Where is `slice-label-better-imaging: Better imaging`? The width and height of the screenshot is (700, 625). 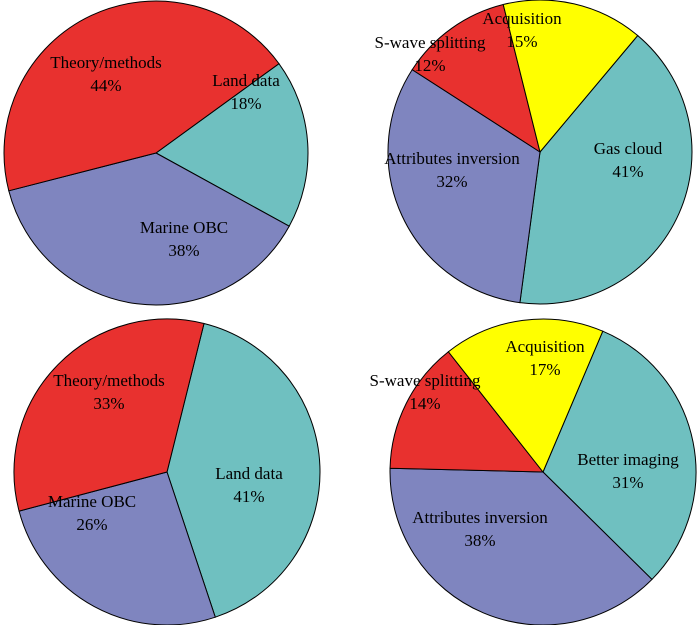
slice-label-better-imaging: Better imaging is located at coordinates (628, 459).